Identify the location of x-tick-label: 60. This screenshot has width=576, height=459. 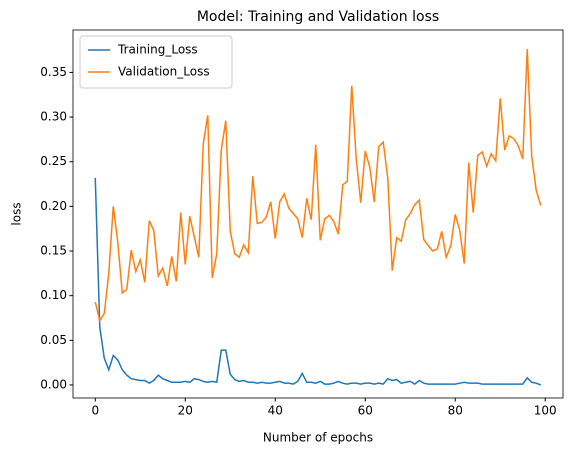
(365, 411).